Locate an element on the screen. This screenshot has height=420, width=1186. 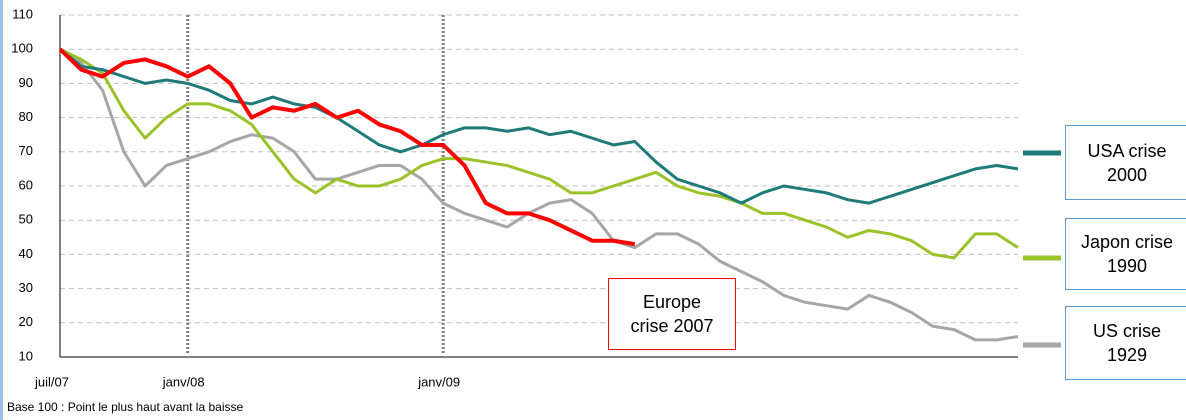
y-tick-label: 100 is located at coordinates (22, 48).